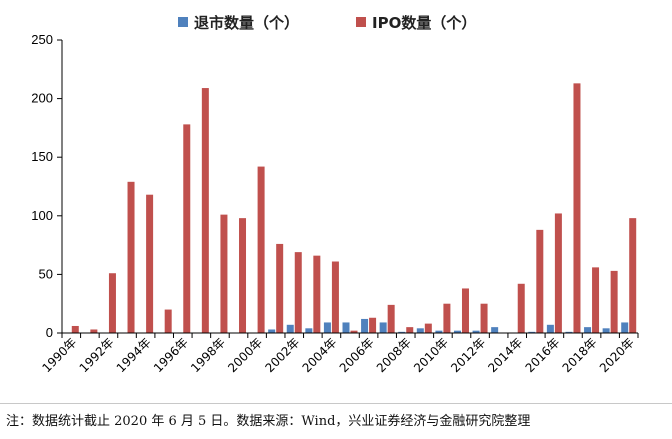 The width and height of the screenshot is (672, 439). I want to click on bar-delisting-2003年, so click(309, 330).